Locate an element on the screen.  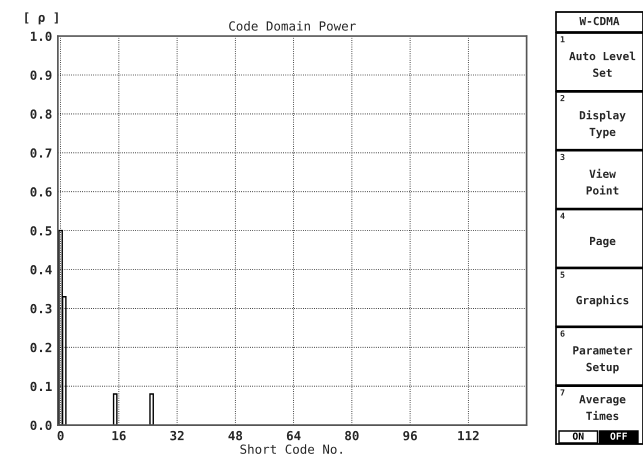
x-axis-title: Short Code No. is located at coordinates (291, 449).